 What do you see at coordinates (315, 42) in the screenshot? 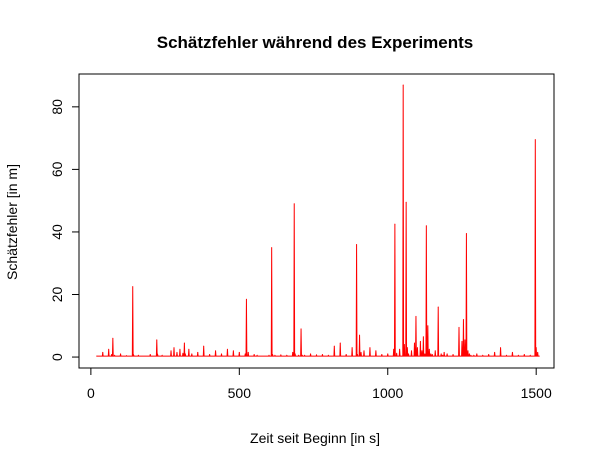
I see `chart-title: Schätzfehler während des Experiments` at bounding box center [315, 42].